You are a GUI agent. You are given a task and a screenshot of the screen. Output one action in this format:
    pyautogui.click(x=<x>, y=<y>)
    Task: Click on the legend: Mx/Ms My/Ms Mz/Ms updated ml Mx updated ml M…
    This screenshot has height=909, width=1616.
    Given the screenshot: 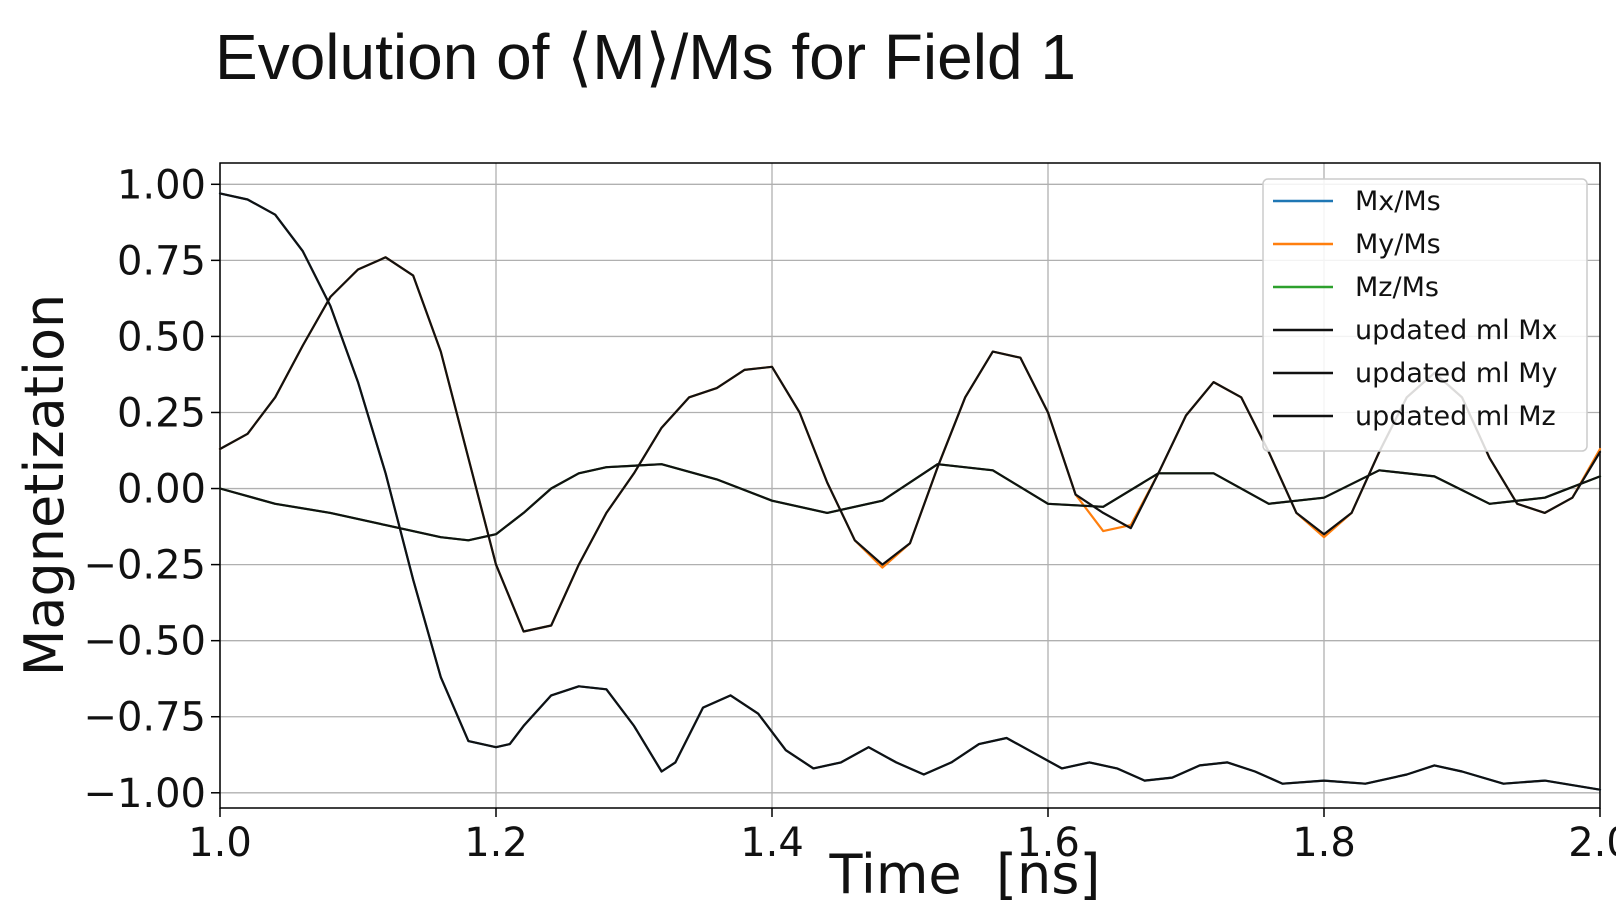 What is the action you would take?
    pyautogui.click(x=1425, y=315)
    